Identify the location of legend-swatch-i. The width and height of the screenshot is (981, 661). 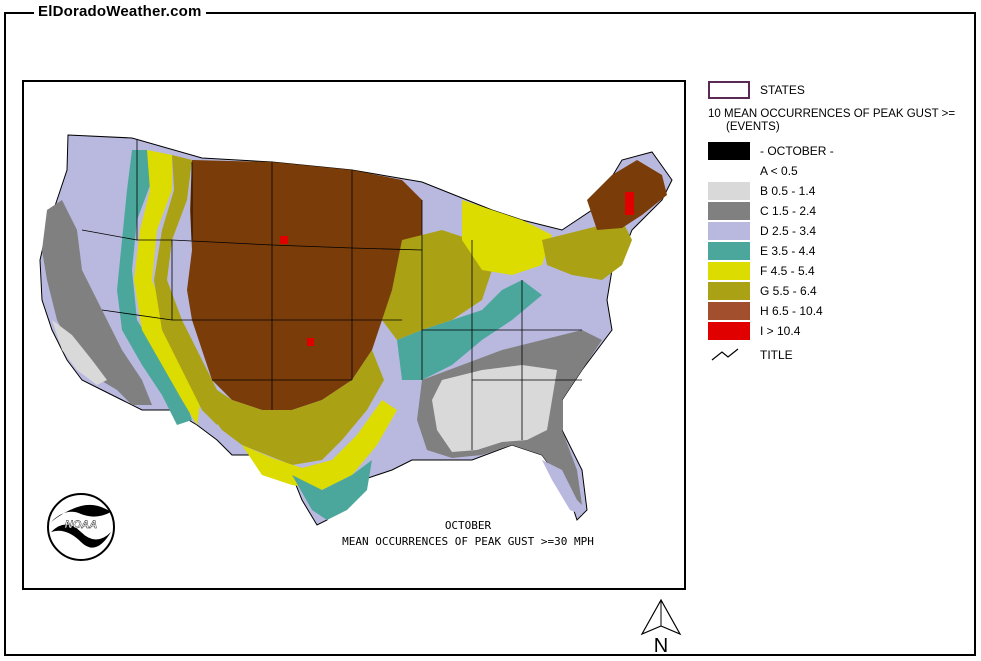
(729, 331).